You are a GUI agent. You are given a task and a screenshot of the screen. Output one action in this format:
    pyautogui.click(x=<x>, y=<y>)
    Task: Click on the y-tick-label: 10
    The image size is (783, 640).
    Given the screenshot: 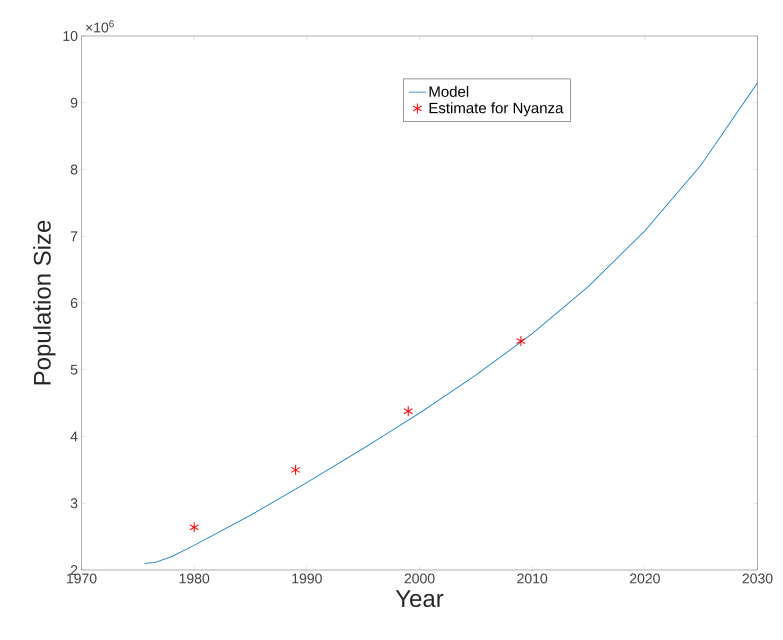 What is the action you would take?
    pyautogui.click(x=70, y=36)
    